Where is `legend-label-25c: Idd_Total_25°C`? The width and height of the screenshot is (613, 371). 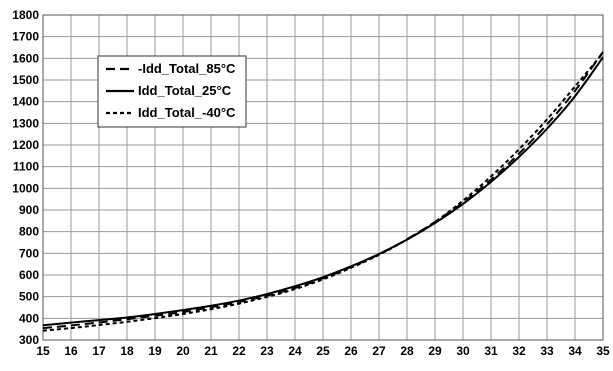
legend-label-25c: Idd_Total_25°C is located at coordinates (185, 90).